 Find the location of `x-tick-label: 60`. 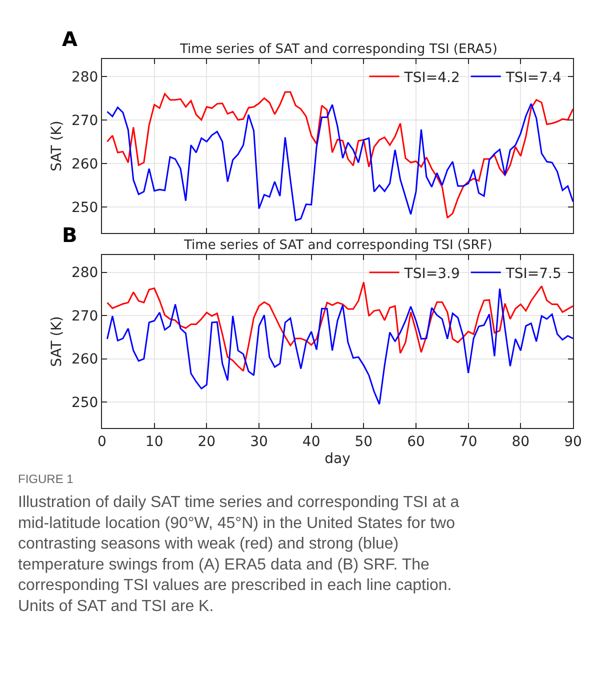

x-tick-label: 60 is located at coordinates (416, 442).